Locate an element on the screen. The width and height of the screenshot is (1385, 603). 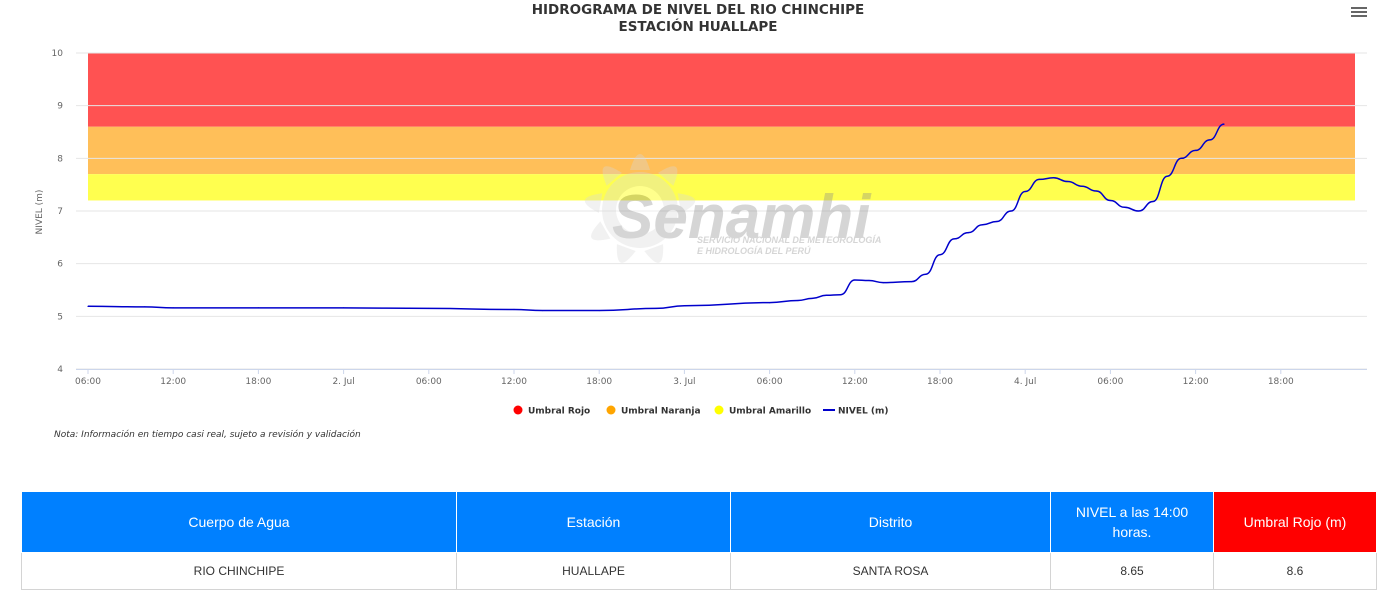
x-tick-label: 2. Jul is located at coordinates (343, 382).